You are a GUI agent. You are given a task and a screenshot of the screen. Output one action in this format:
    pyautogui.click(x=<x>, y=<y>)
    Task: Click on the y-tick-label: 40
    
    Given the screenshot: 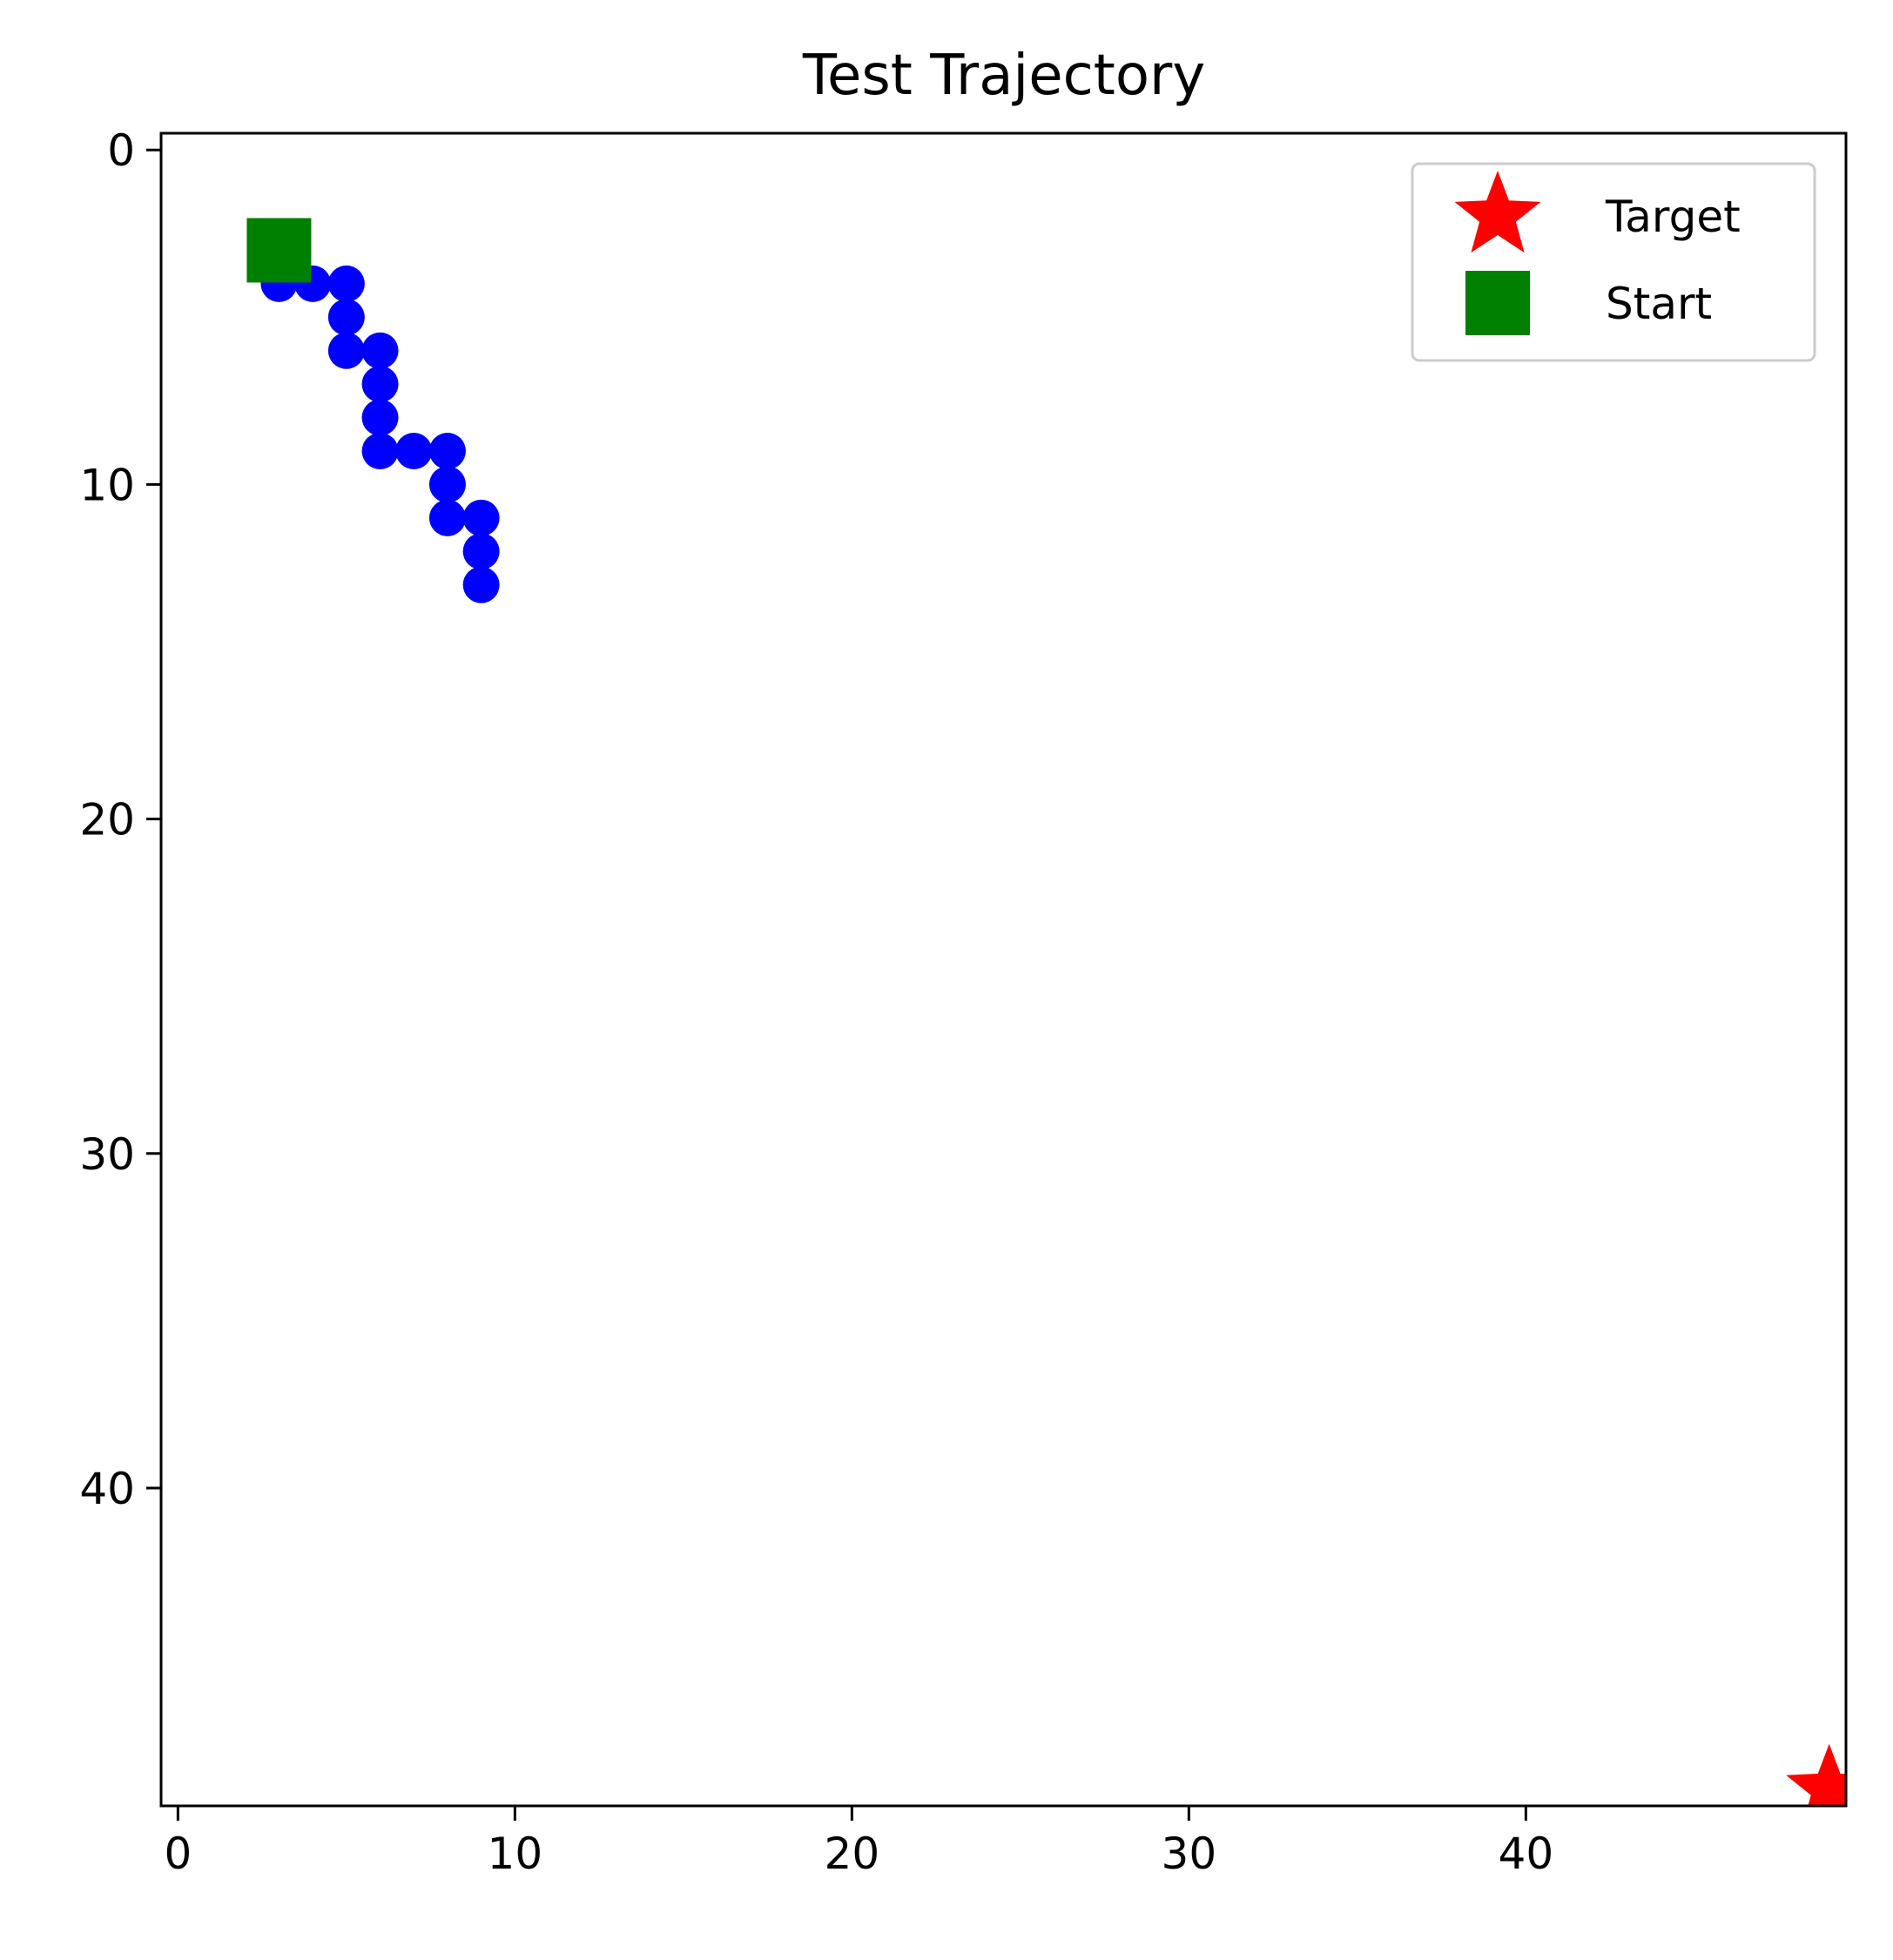 What is the action you would take?
    pyautogui.click(x=107, y=1489)
    